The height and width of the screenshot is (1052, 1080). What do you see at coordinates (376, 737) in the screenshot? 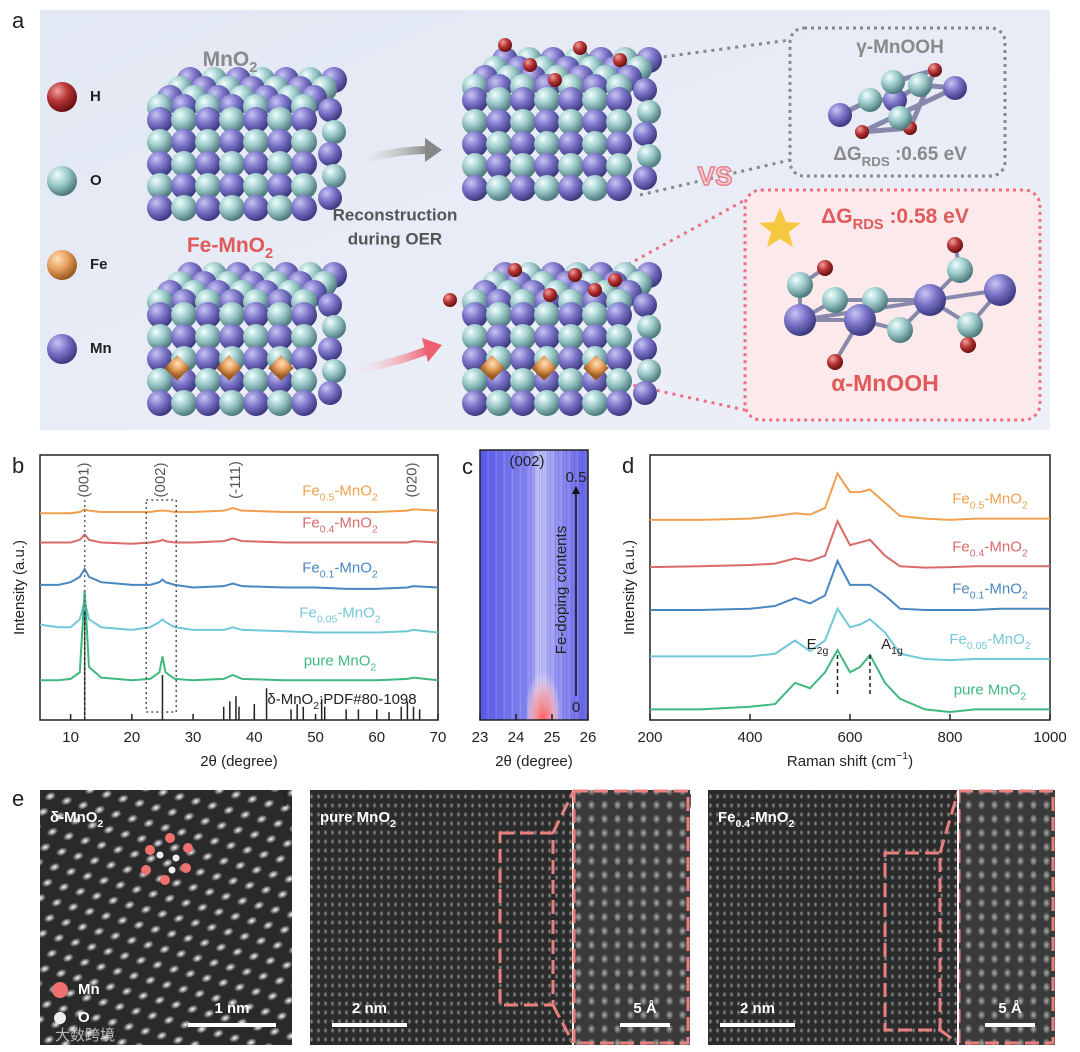
I see `x-tick-label: 60` at bounding box center [376, 737].